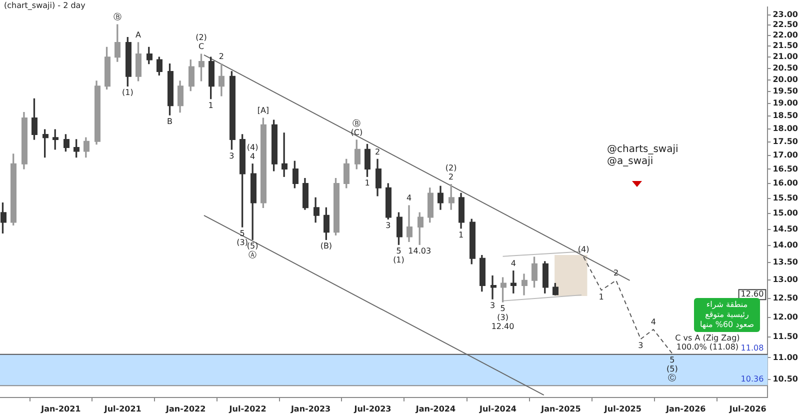  What do you see at coordinates (785, 279) in the screenshot?
I see `y-tick-label: 13.00` at bounding box center [785, 279].